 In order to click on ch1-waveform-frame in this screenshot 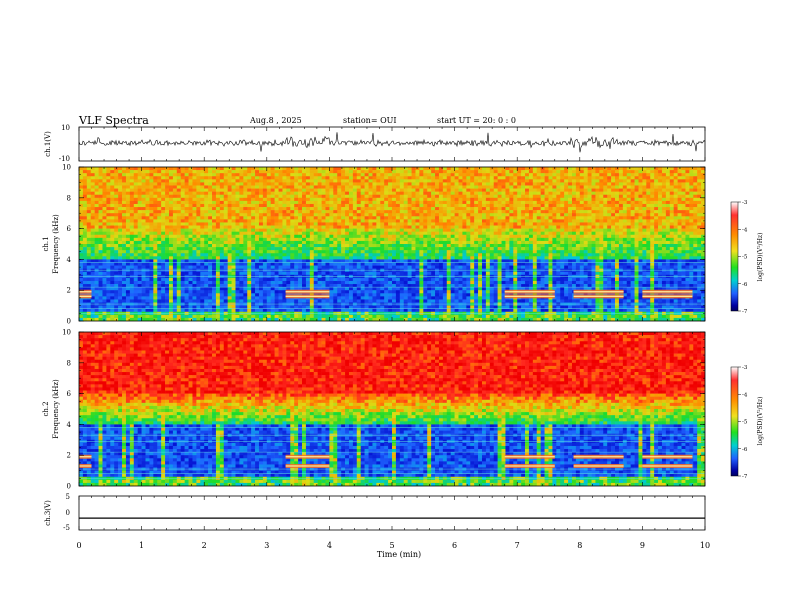, I will do `click(392, 144)`.